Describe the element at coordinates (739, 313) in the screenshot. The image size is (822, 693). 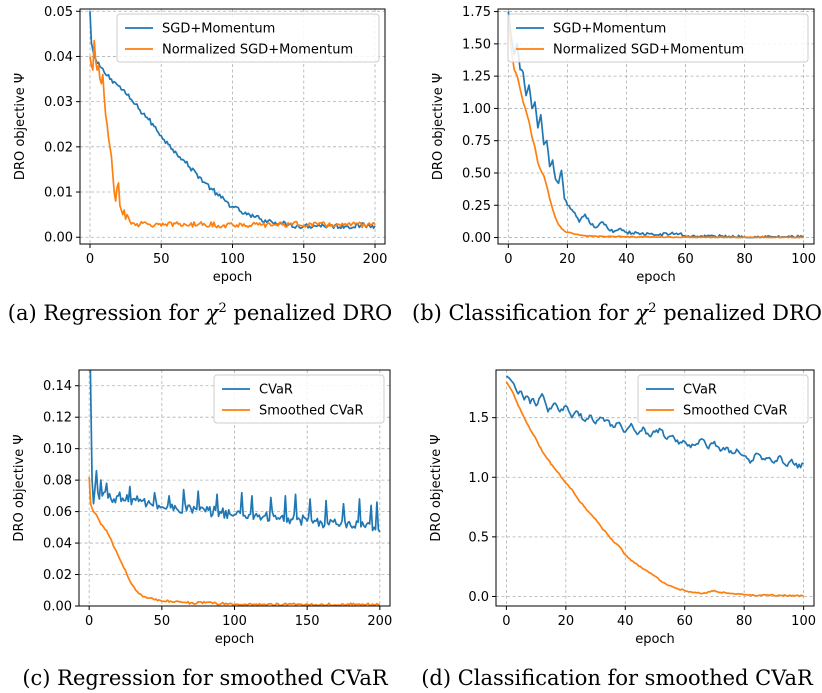
I see `caption-b-suffix: penalized DRO` at that location.